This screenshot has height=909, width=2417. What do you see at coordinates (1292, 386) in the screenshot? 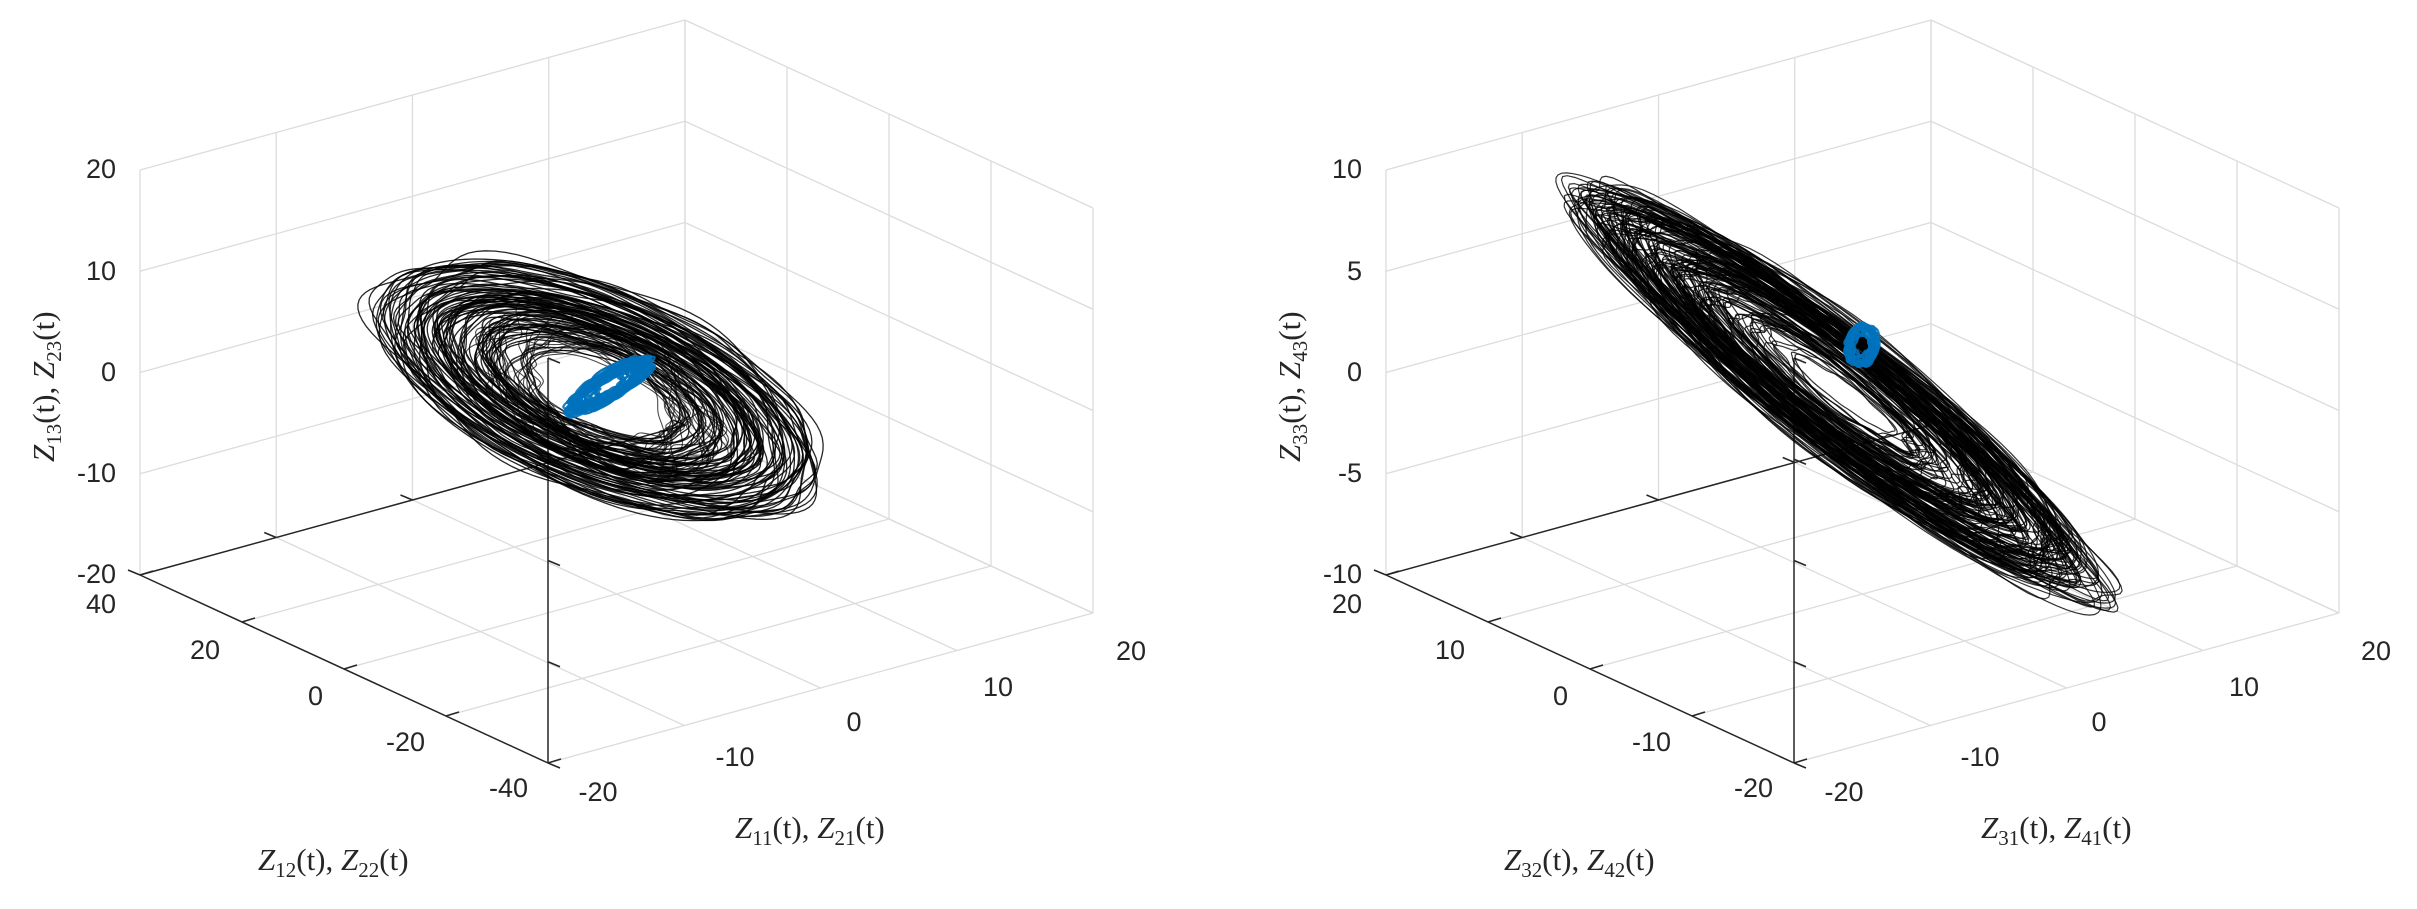
I see `right-z-axis-label: Z33(t), Z43(t)` at bounding box center [1292, 386].